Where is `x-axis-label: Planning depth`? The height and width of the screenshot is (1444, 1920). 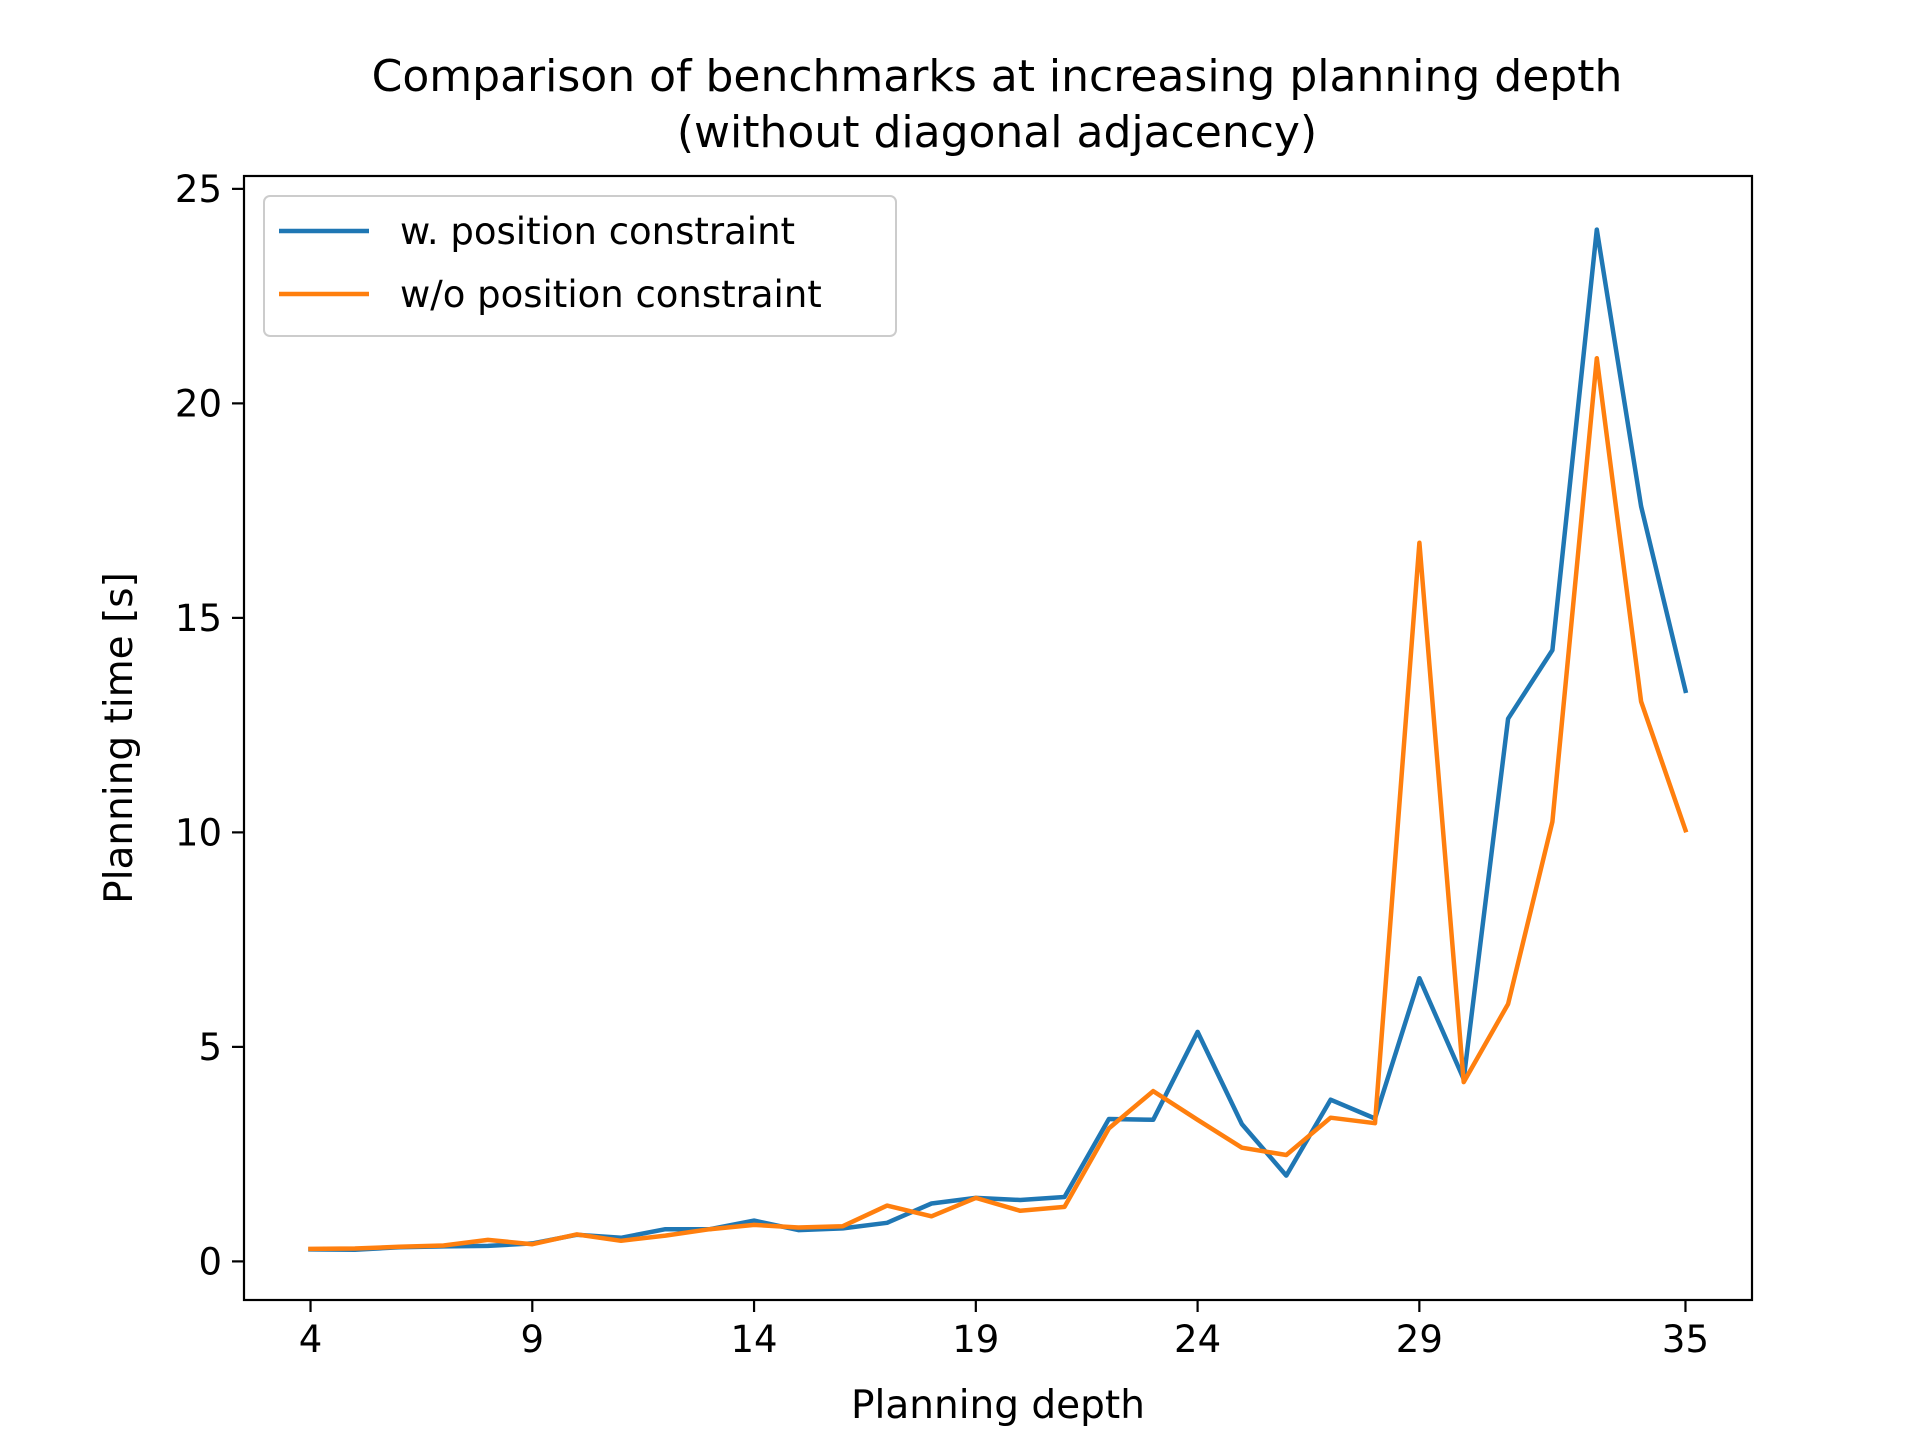
x-axis-label: Planning depth is located at coordinates (998, 1405).